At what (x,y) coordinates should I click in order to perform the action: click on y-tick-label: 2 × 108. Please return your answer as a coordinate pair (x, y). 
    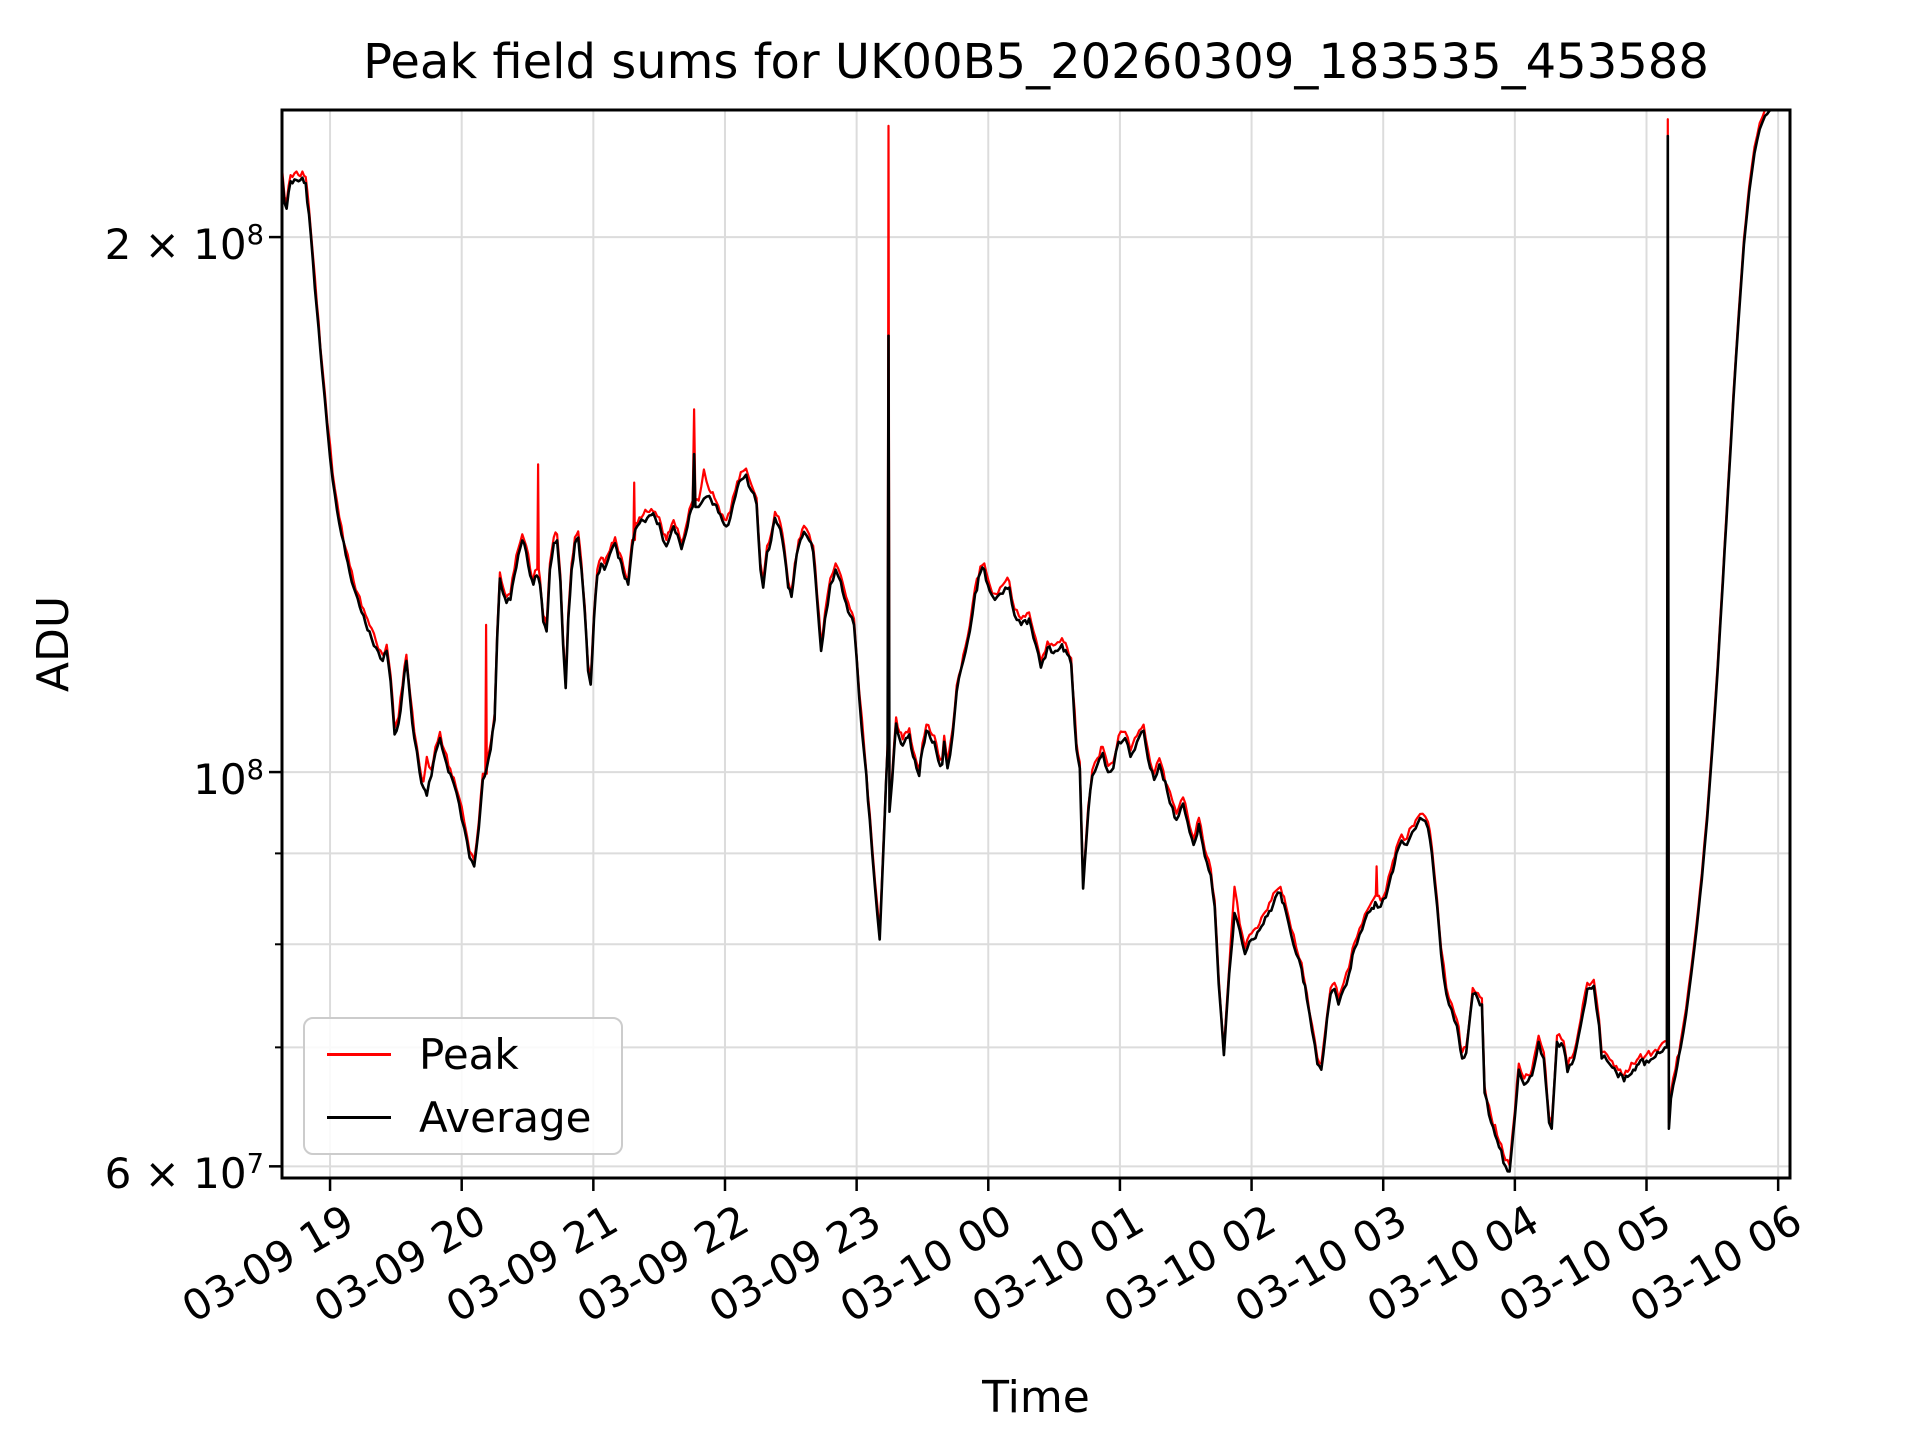
    Looking at the image, I should click on (184, 245).